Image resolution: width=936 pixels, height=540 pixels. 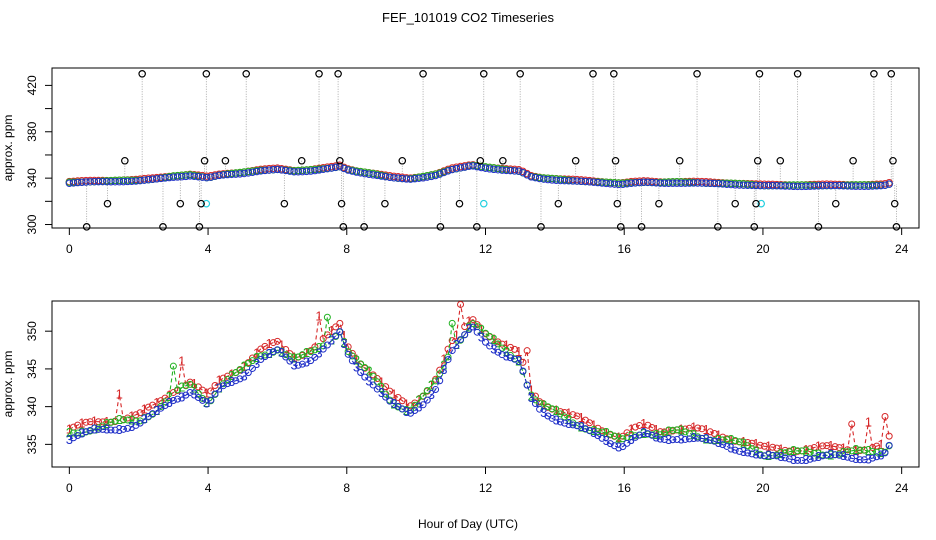 I want to click on x-tick-label: 12, so click(x=486, y=249).